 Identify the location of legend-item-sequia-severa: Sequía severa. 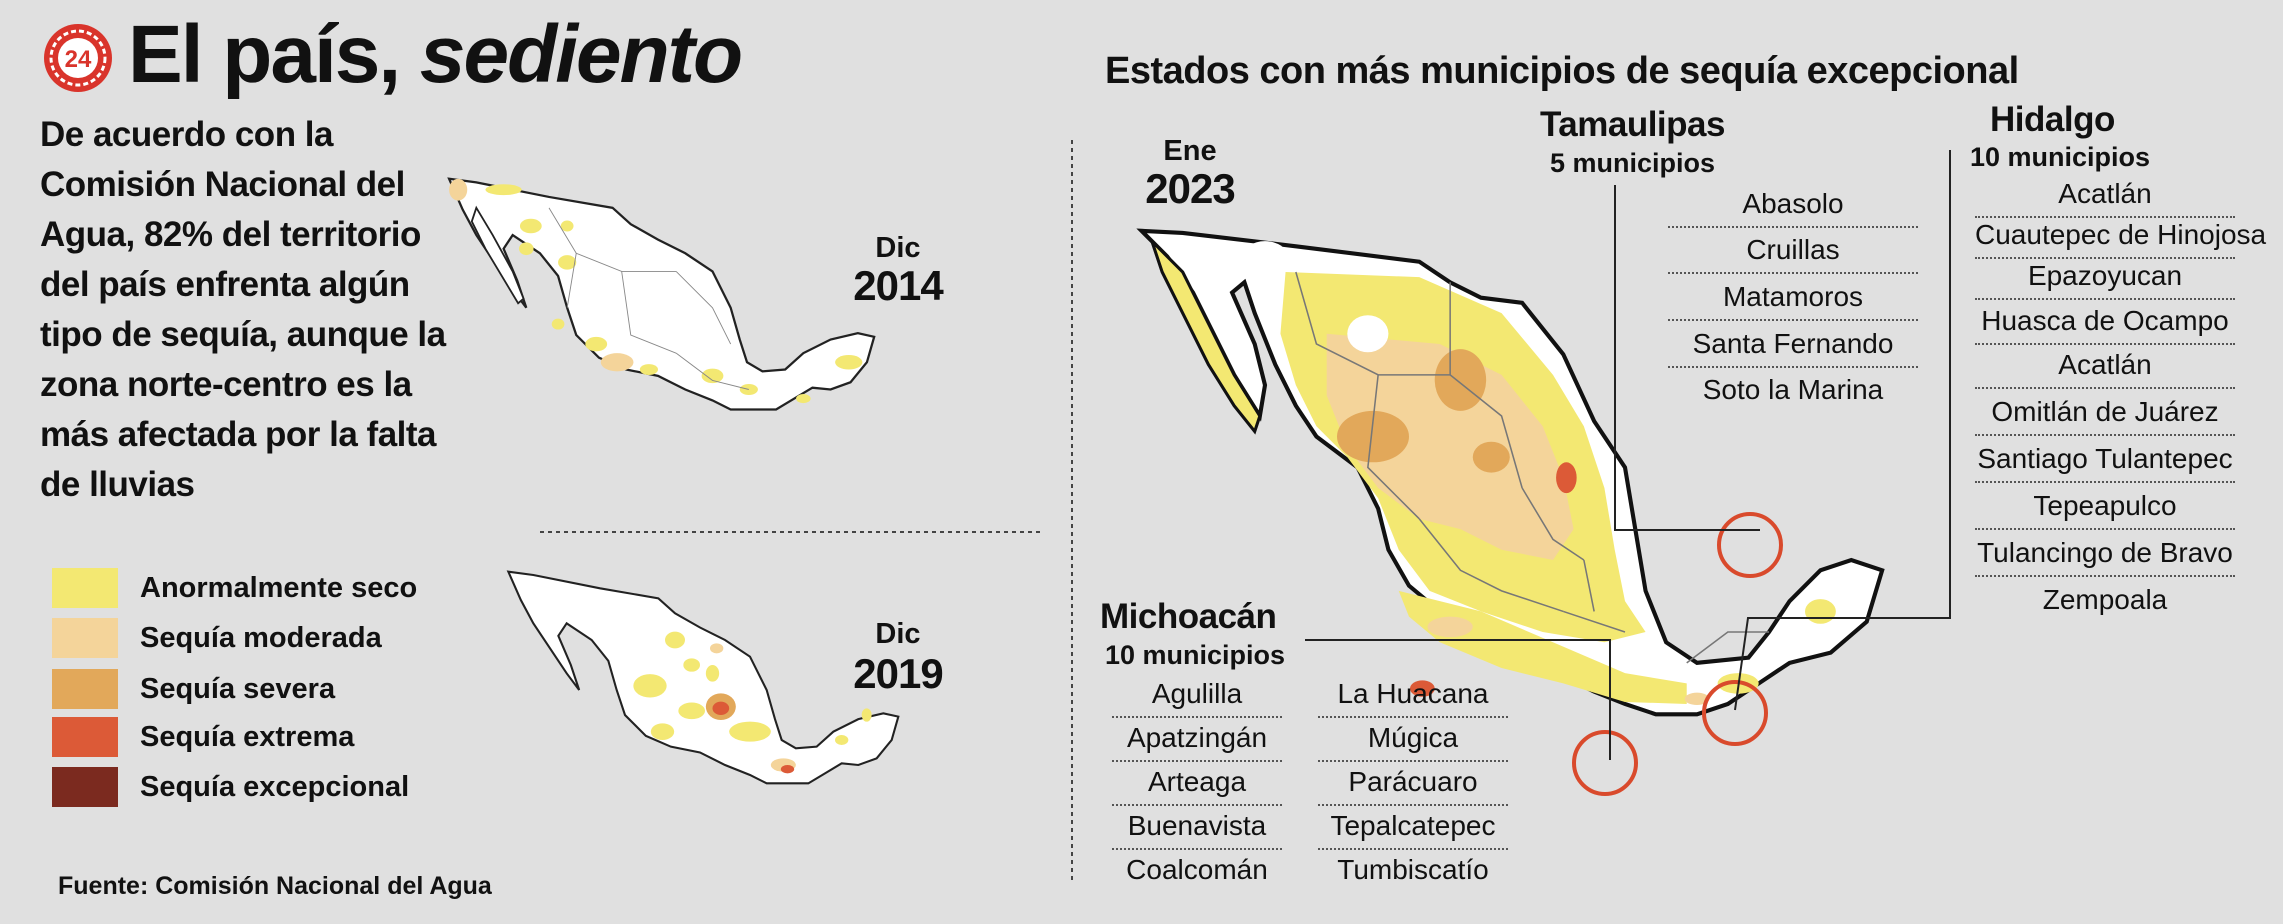
(193, 689).